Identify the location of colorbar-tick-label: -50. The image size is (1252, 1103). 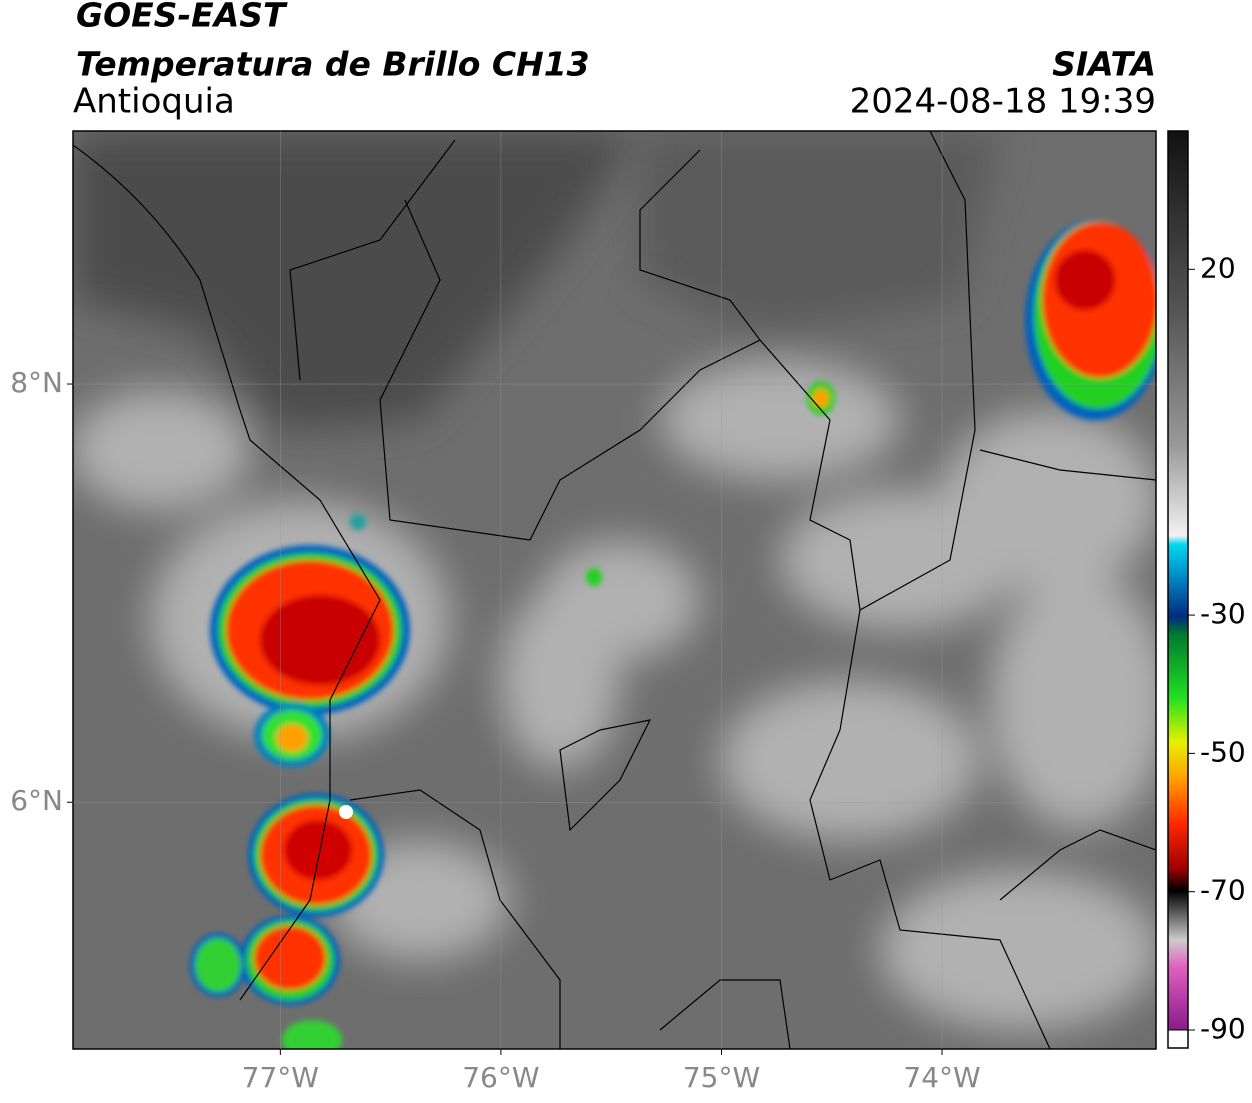
(1223, 751).